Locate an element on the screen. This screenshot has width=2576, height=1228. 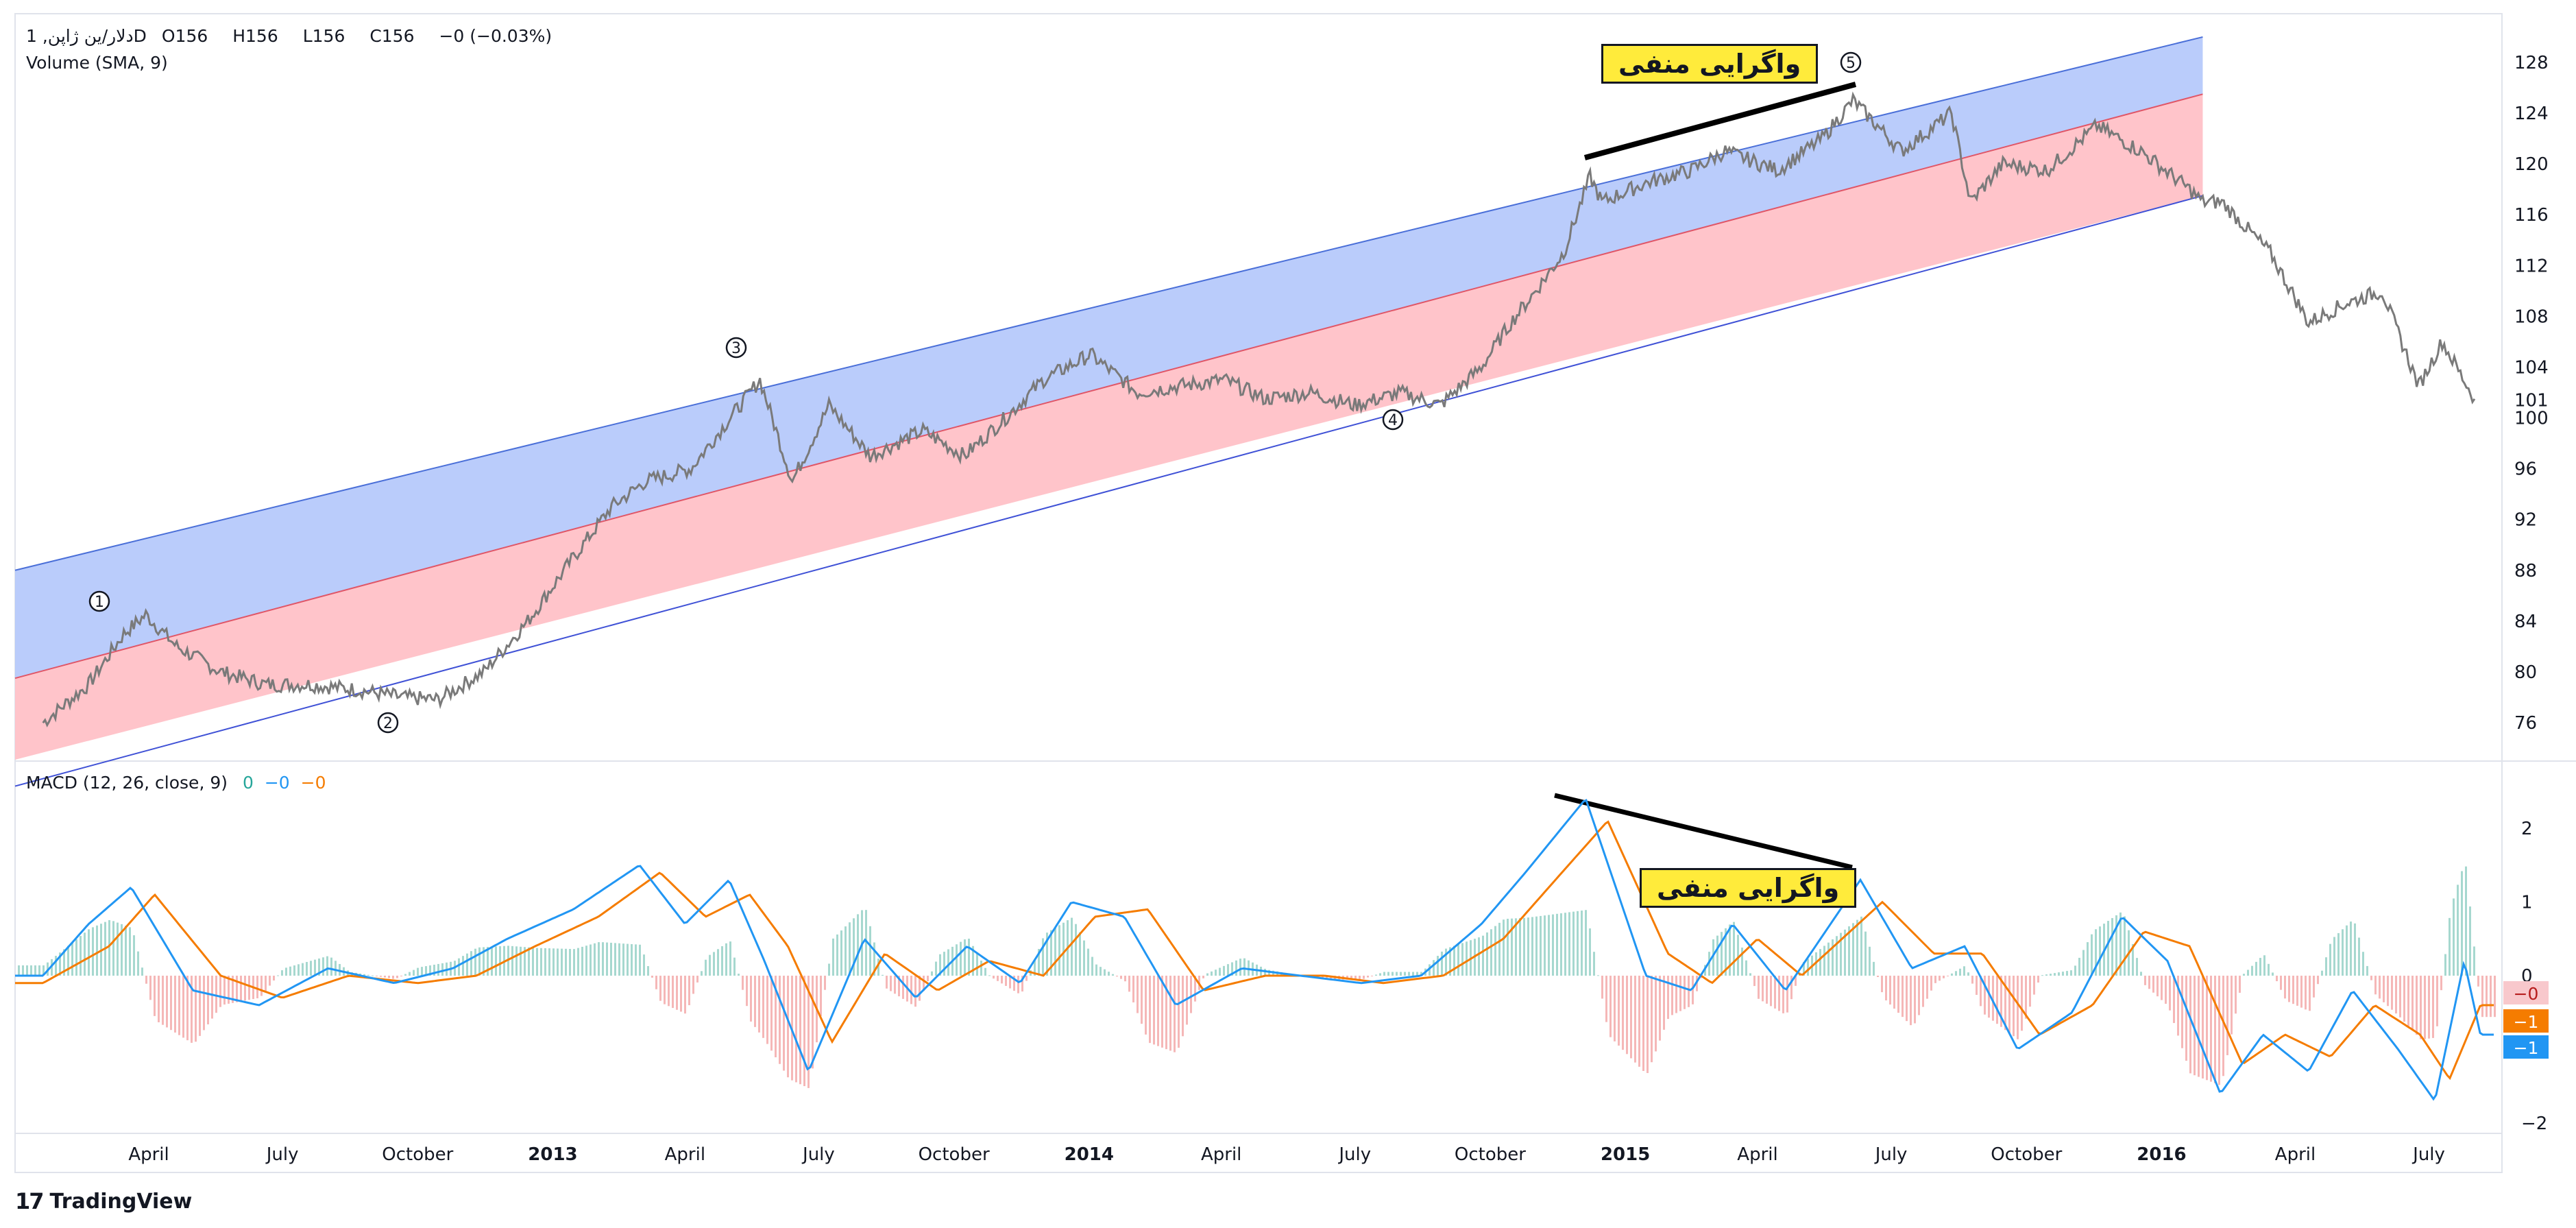
macd-axis: −2−1012−0−1−1 is located at coordinates (2526, 977).